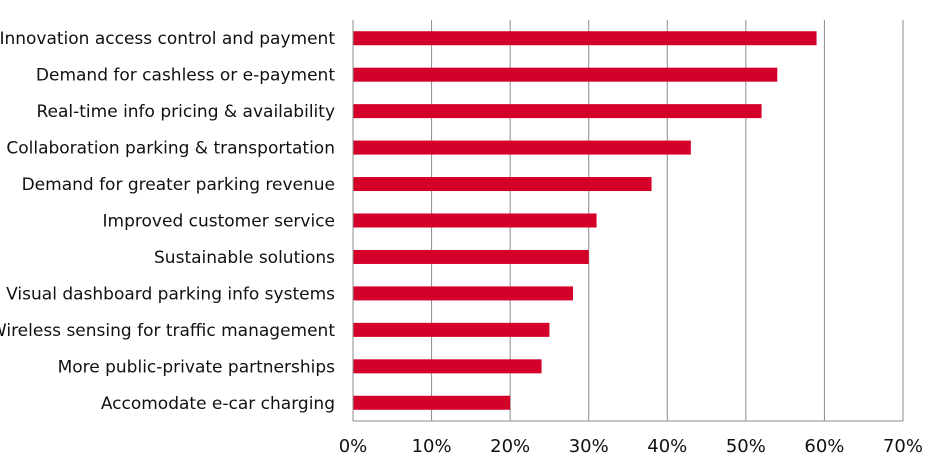 The width and height of the screenshot is (944, 476). I want to click on category-label: Collaboration parking & transportation, so click(170, 149).